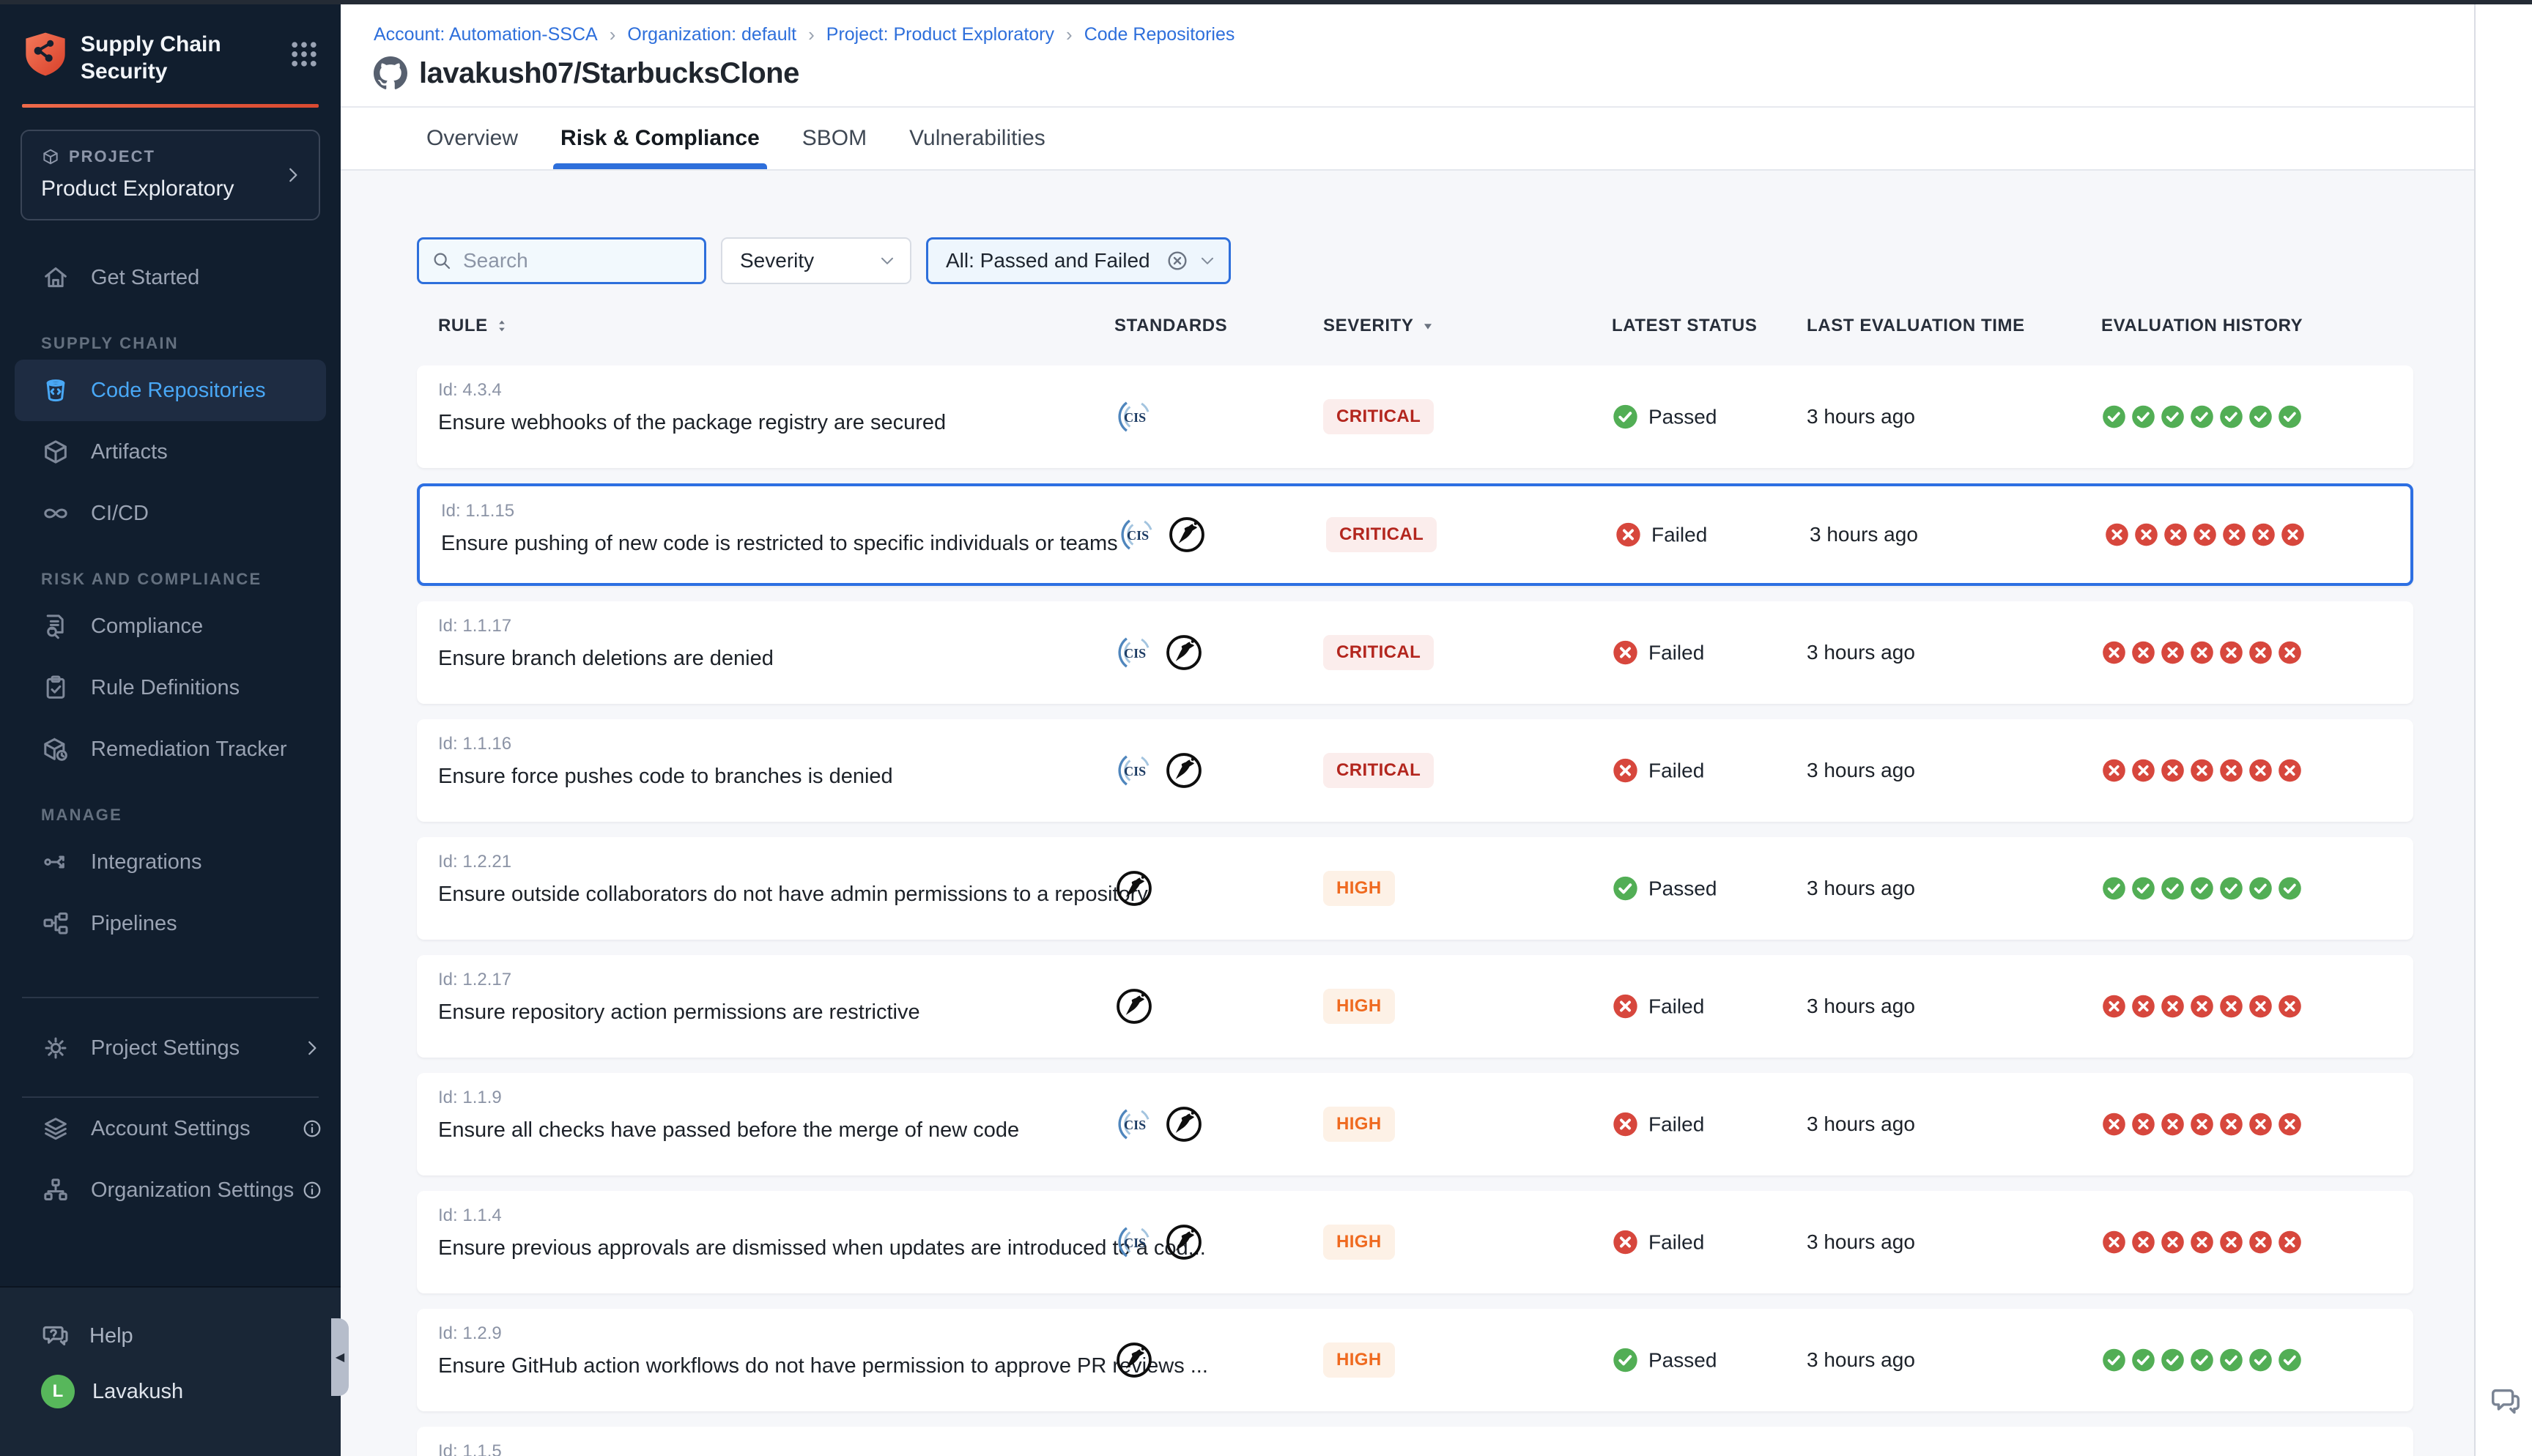 The width and height of the screenshot is (2532, 1456). I want to click on sidebar-item-help: Help, so click(170, 1336).